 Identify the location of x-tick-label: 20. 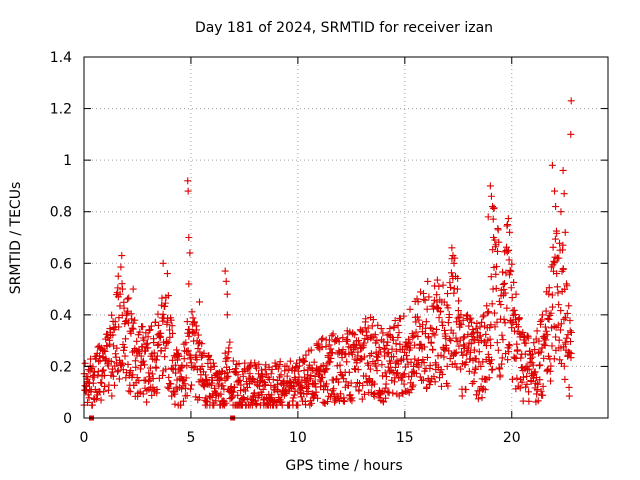
(512, 438).